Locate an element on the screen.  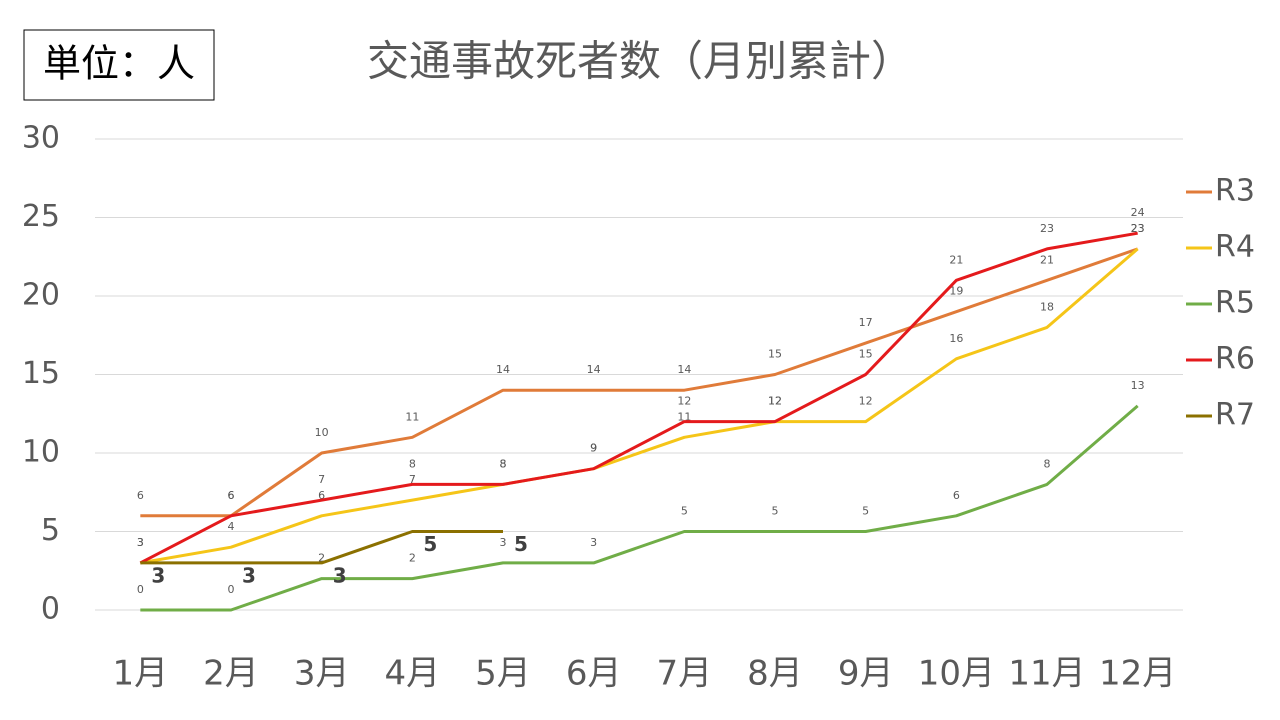
data-label: 17 is located at coordinates (866, 322).